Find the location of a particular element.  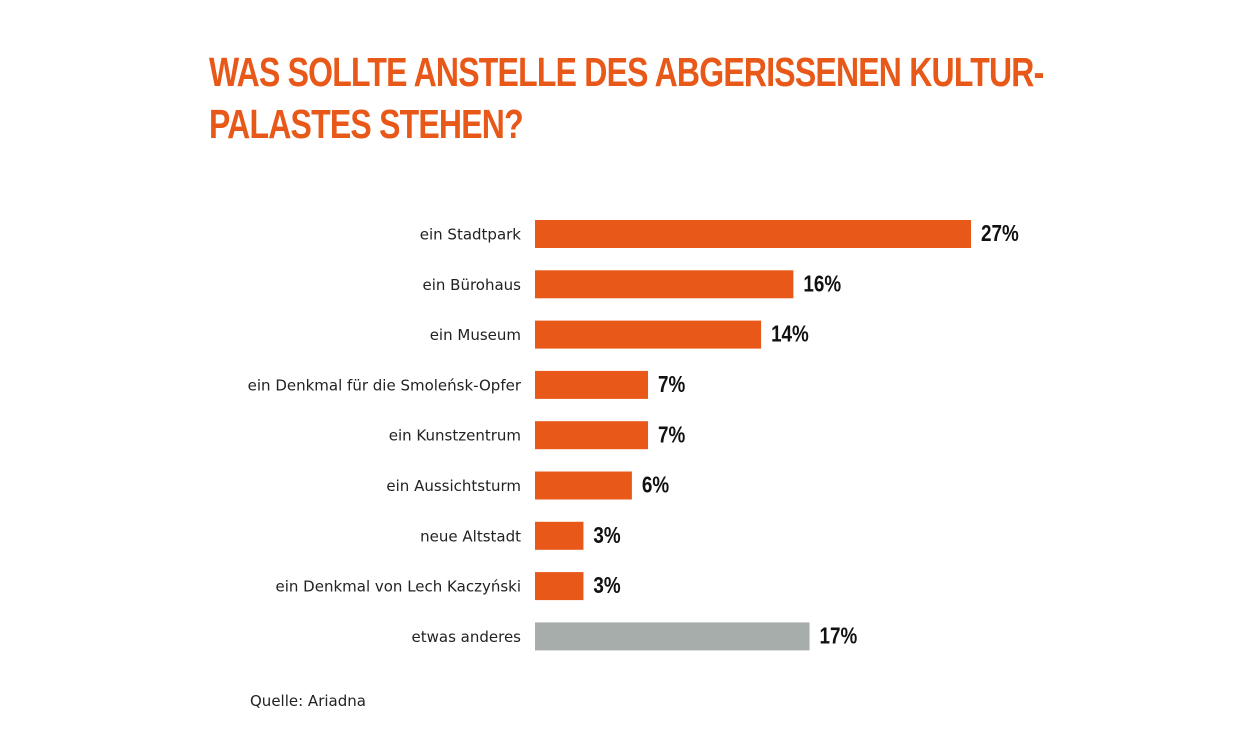

category-label: ein Denkmal von Lech Kaczyński is located at coordinates (399, 587).